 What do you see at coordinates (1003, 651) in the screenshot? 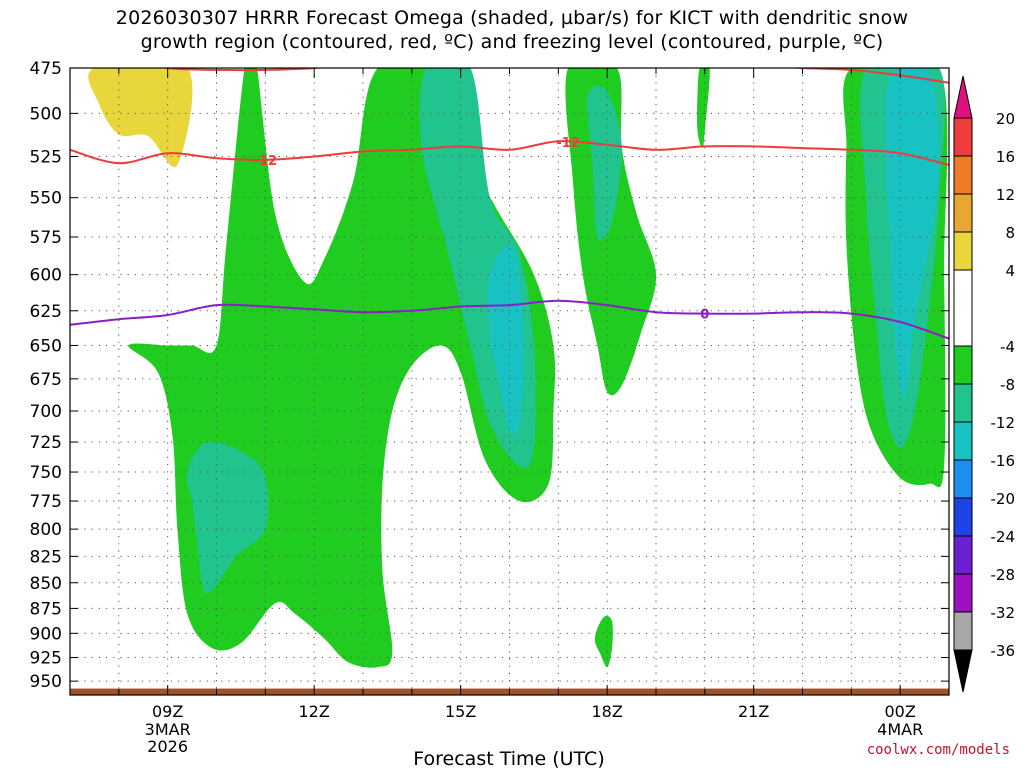
I see `colorbar-label-13: -36` at bounding box center [1003, 651].